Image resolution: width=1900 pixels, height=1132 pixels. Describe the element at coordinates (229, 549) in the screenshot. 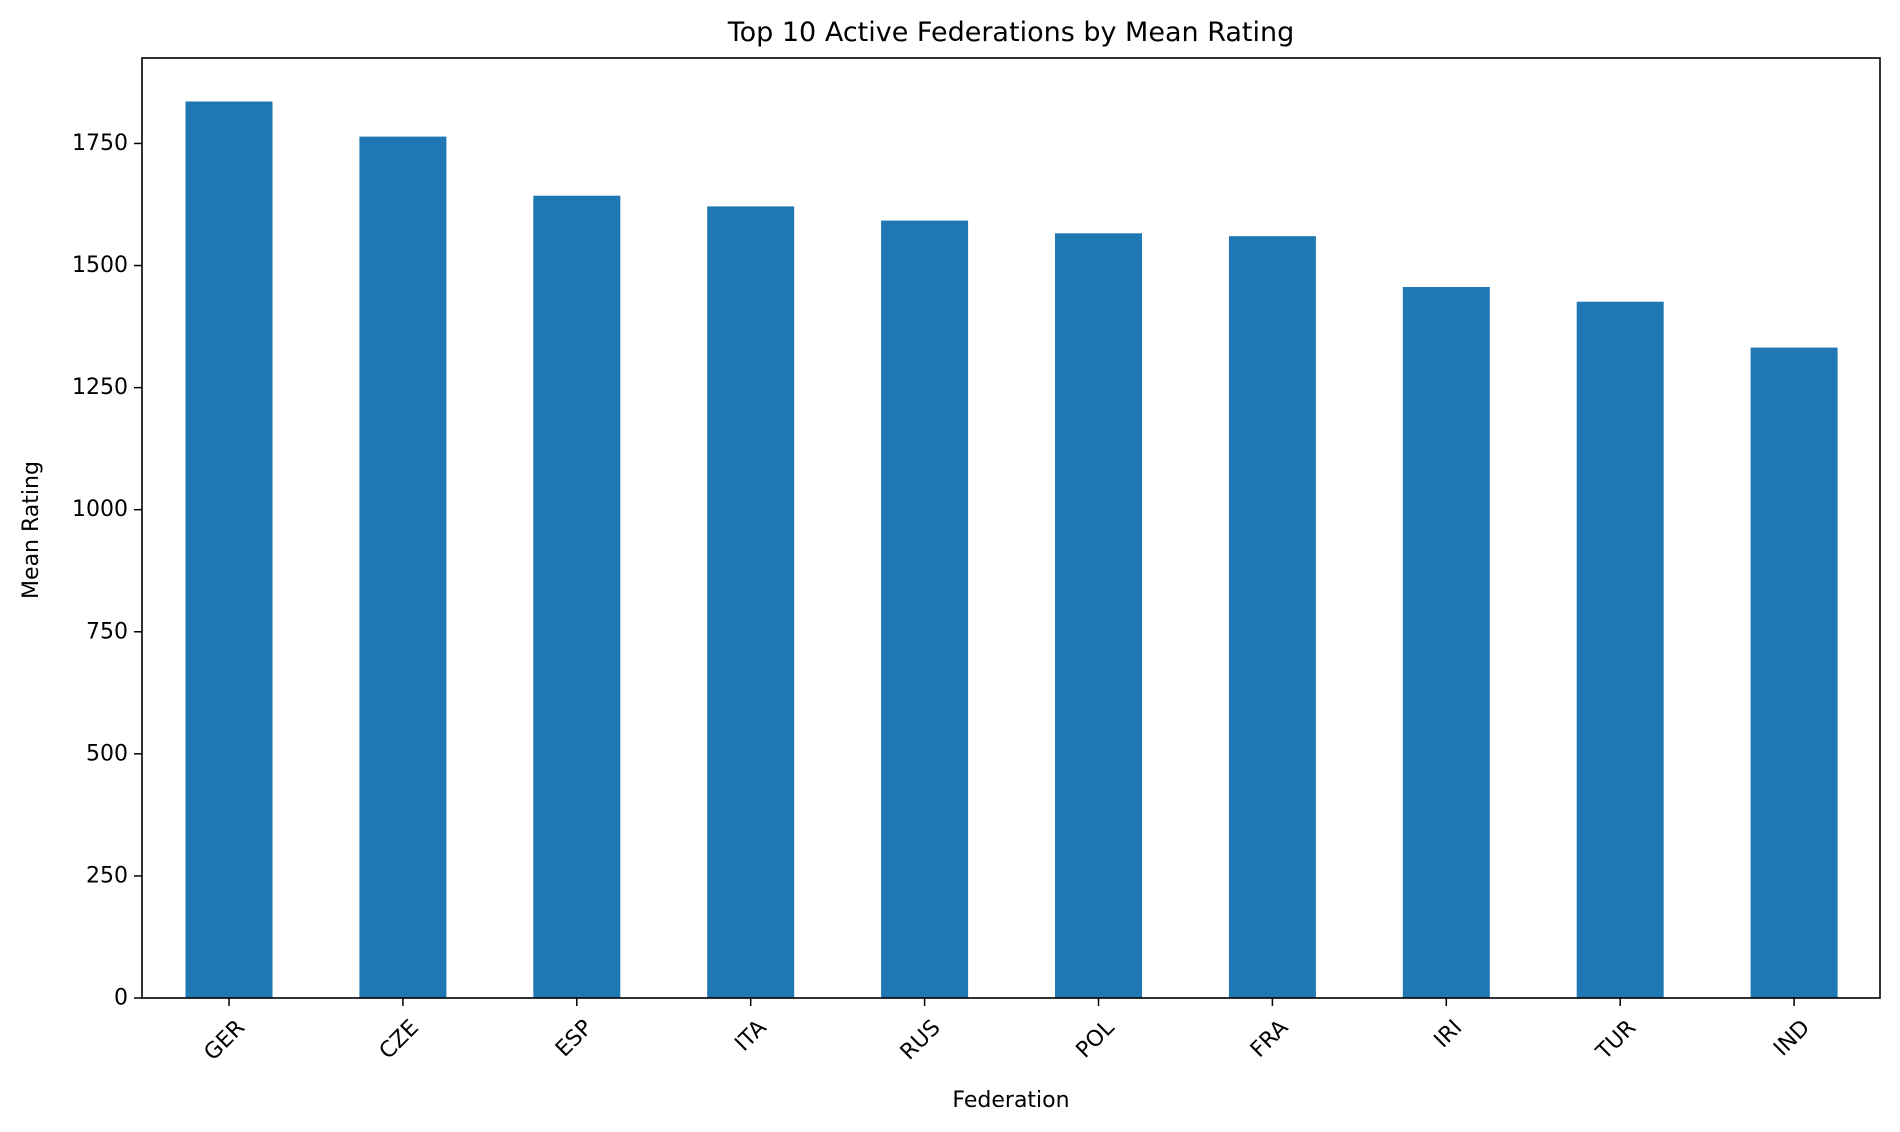

I see `bar-ger` at that location.